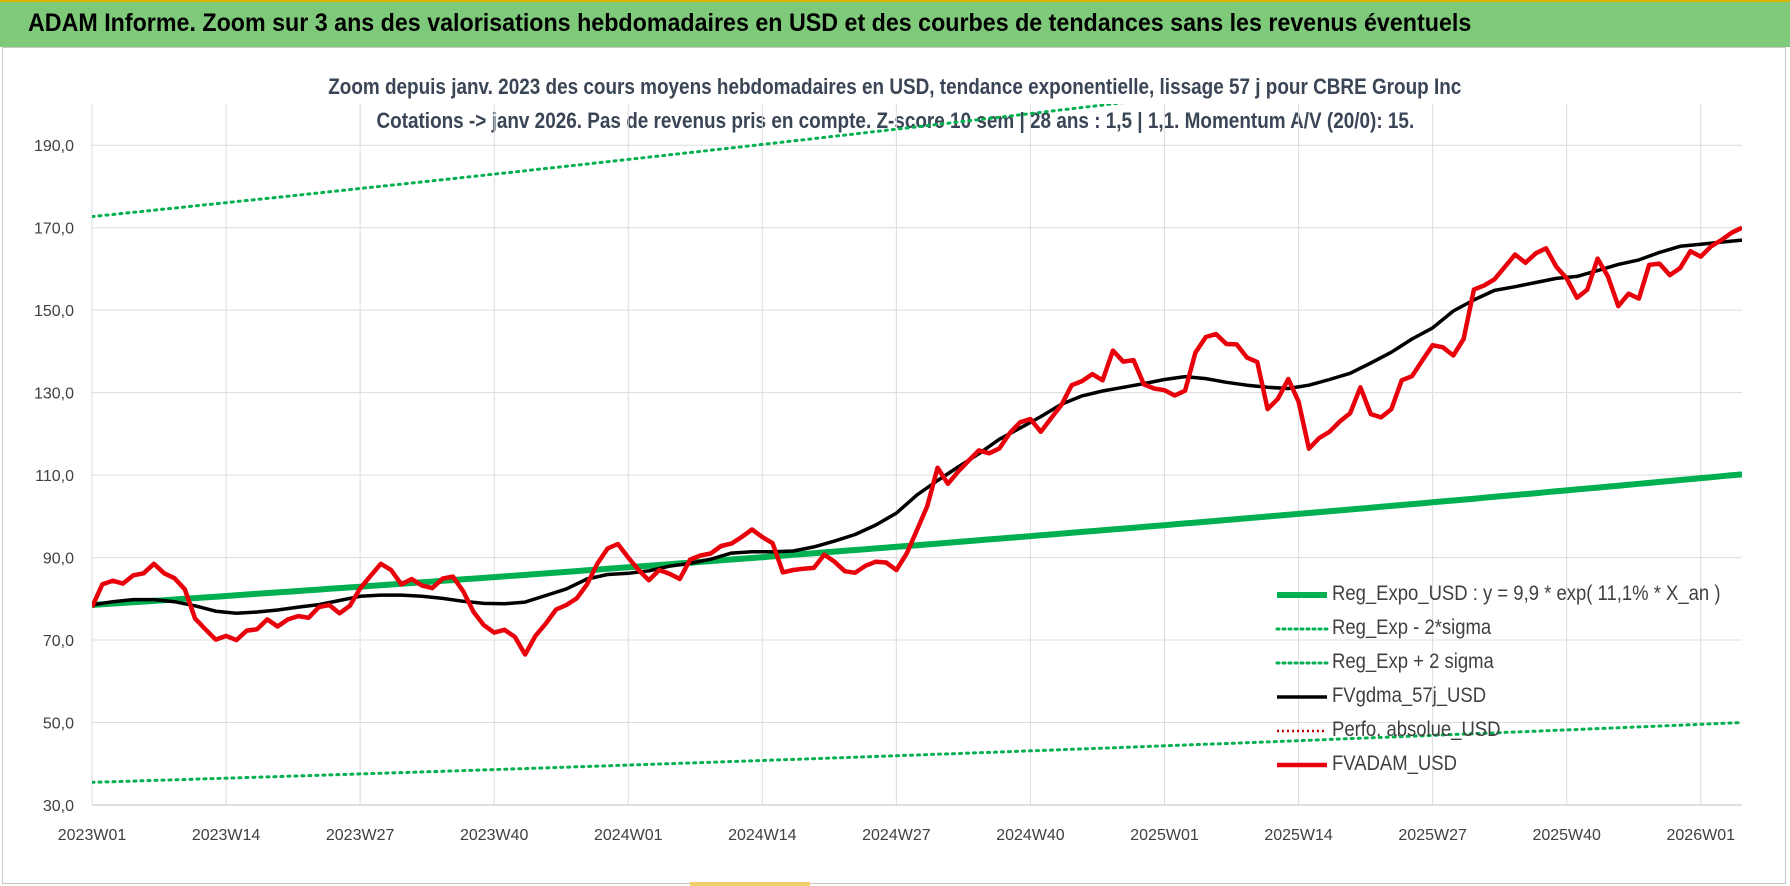 This screenshot has width=1790, height=886. Describe the element at coordinates (750, 884) in the screenshot. I see `bottom-accent-bar` at that location.